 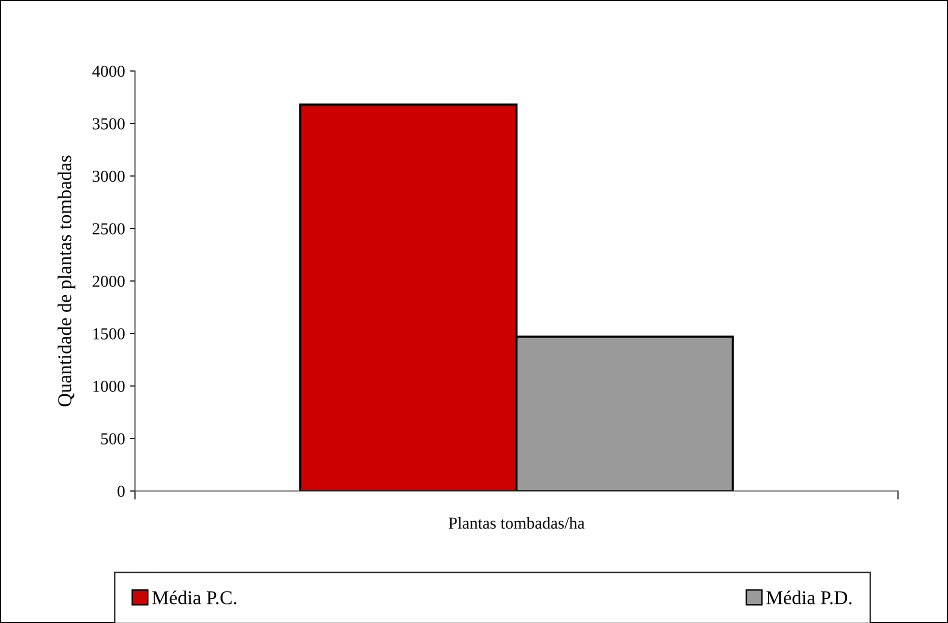 What do you see at coordinates (108, 124) in the screenshot?
I see `y-tick-label: 3500` at bounding box center [108, 124].